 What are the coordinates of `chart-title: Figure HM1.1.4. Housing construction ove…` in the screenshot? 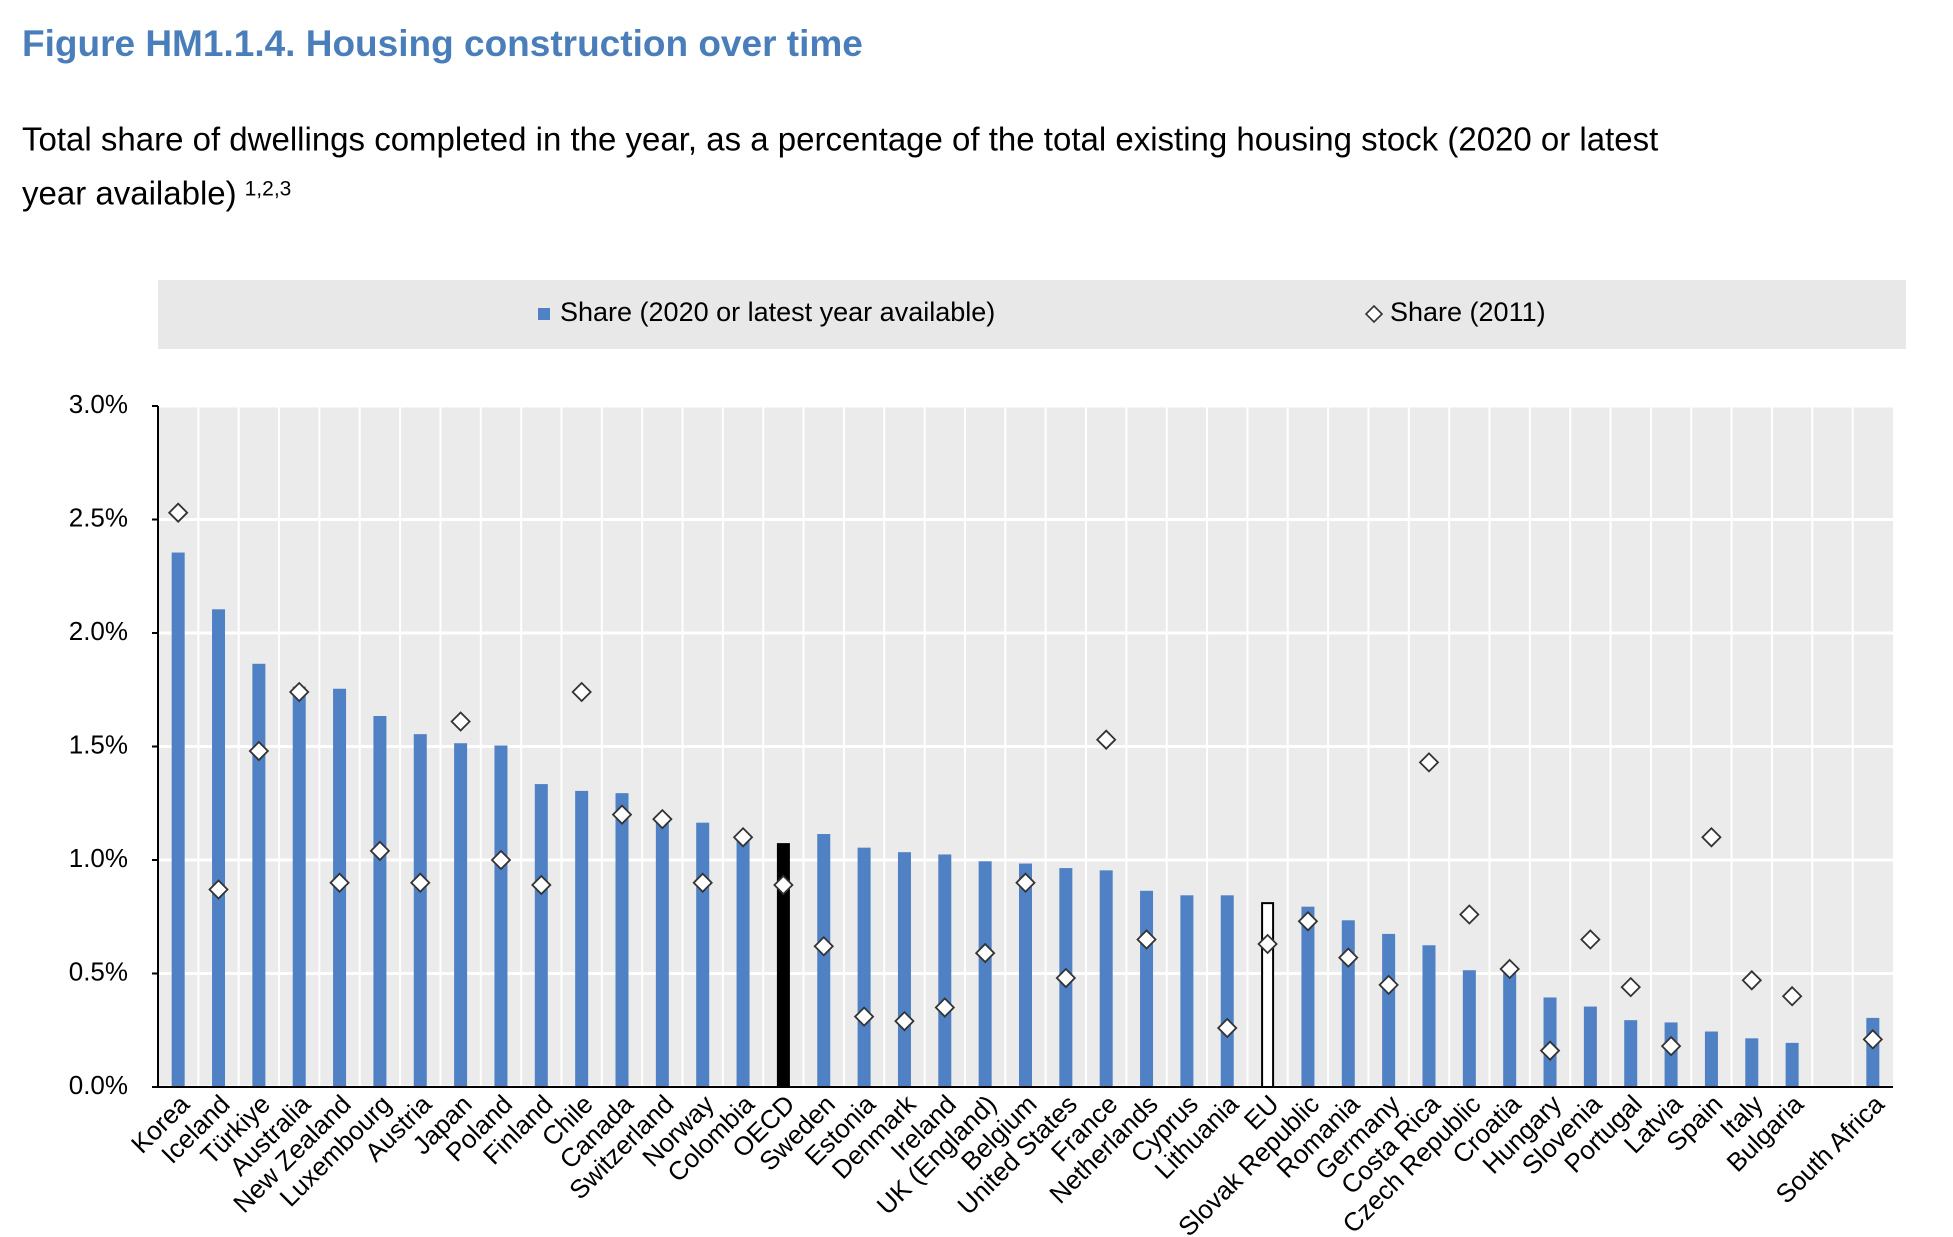 It's located at (442, 43).